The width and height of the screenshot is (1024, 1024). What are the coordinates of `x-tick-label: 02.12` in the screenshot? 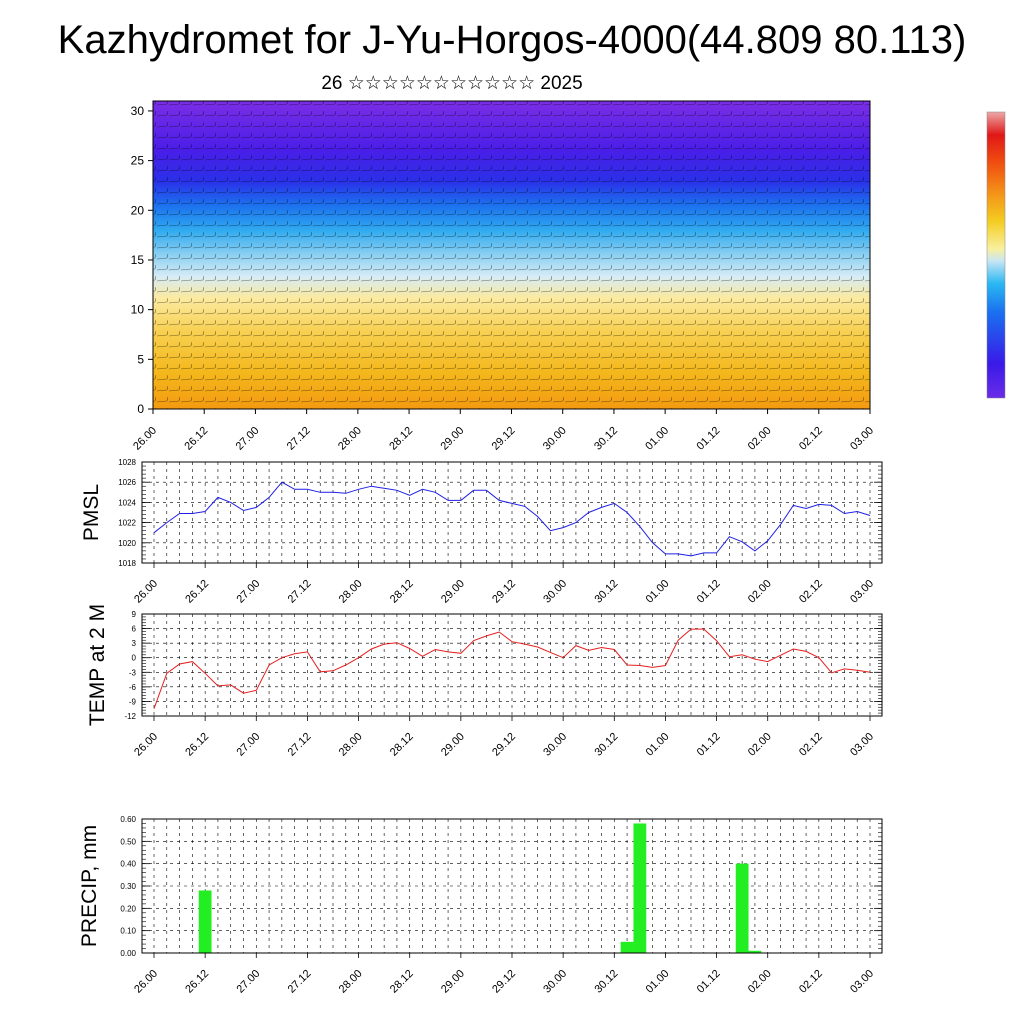 It's located at (811, 592).